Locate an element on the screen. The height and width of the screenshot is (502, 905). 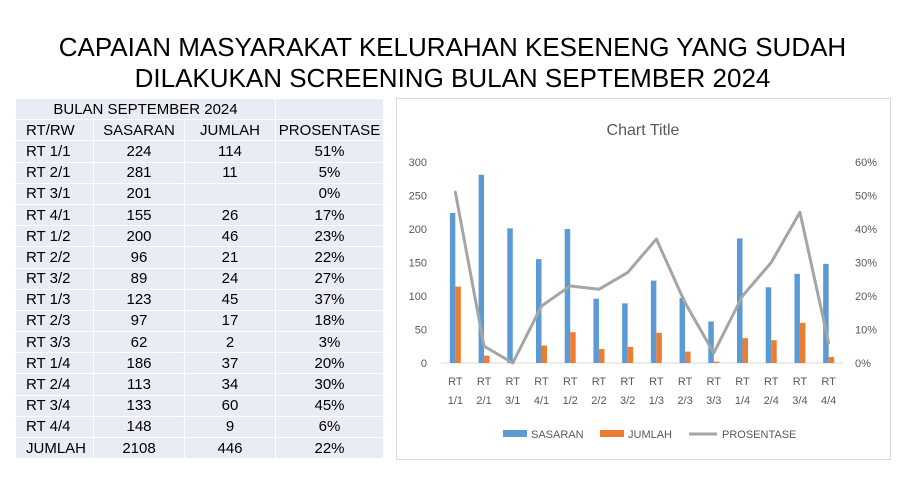
table-cell: 113 is located at coordinates (139, 384).